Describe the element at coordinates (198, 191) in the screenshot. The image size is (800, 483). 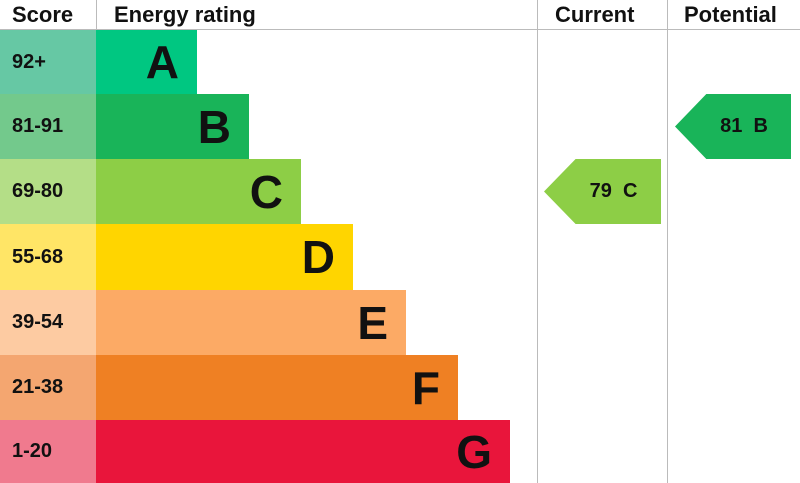
I see `band-bar-c: C` at that location.